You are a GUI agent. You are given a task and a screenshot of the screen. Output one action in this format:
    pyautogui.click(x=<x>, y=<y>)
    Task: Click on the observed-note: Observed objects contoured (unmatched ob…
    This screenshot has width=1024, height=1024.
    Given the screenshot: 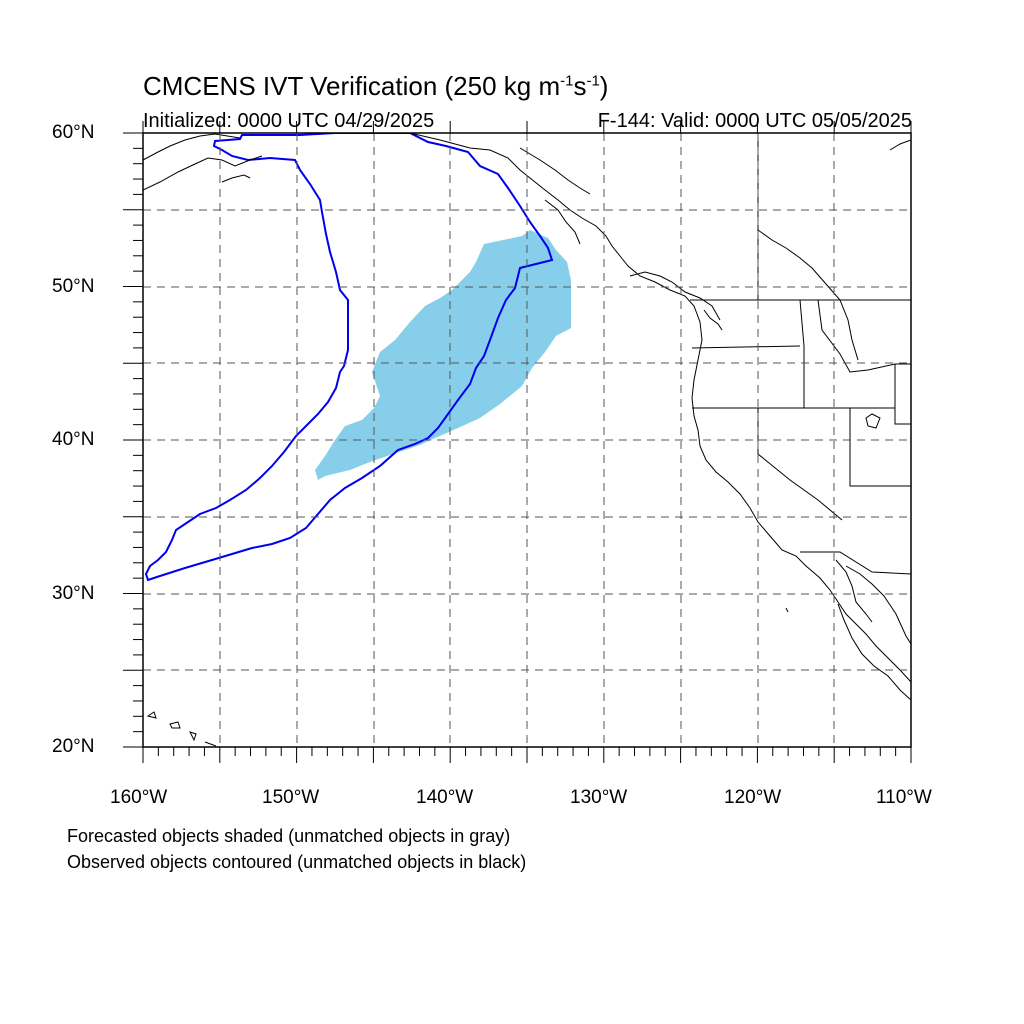 What is the action you would take?
    pyautogui.click(x=297, y=862)
    